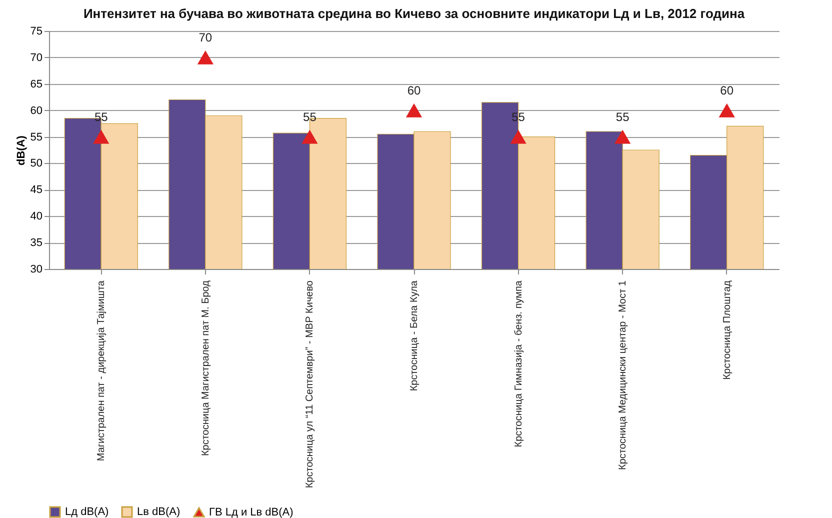 This screenshot has height=518, width=832. I want to click on y-tick-label: 40, so click(36, 216).